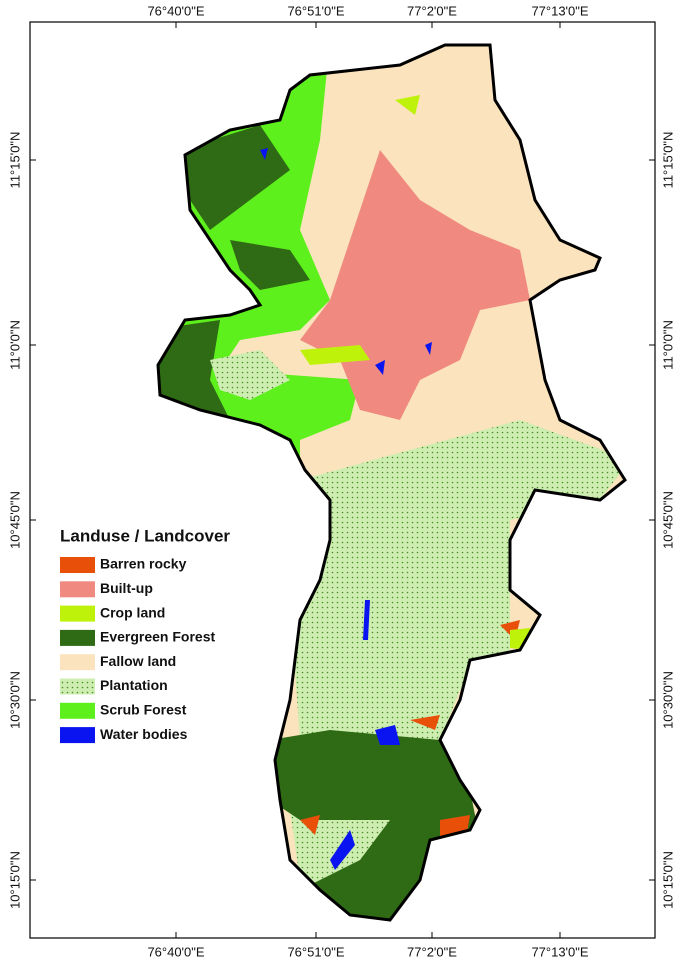  I want to click on legend-label: Built-up, so click(126, 588).